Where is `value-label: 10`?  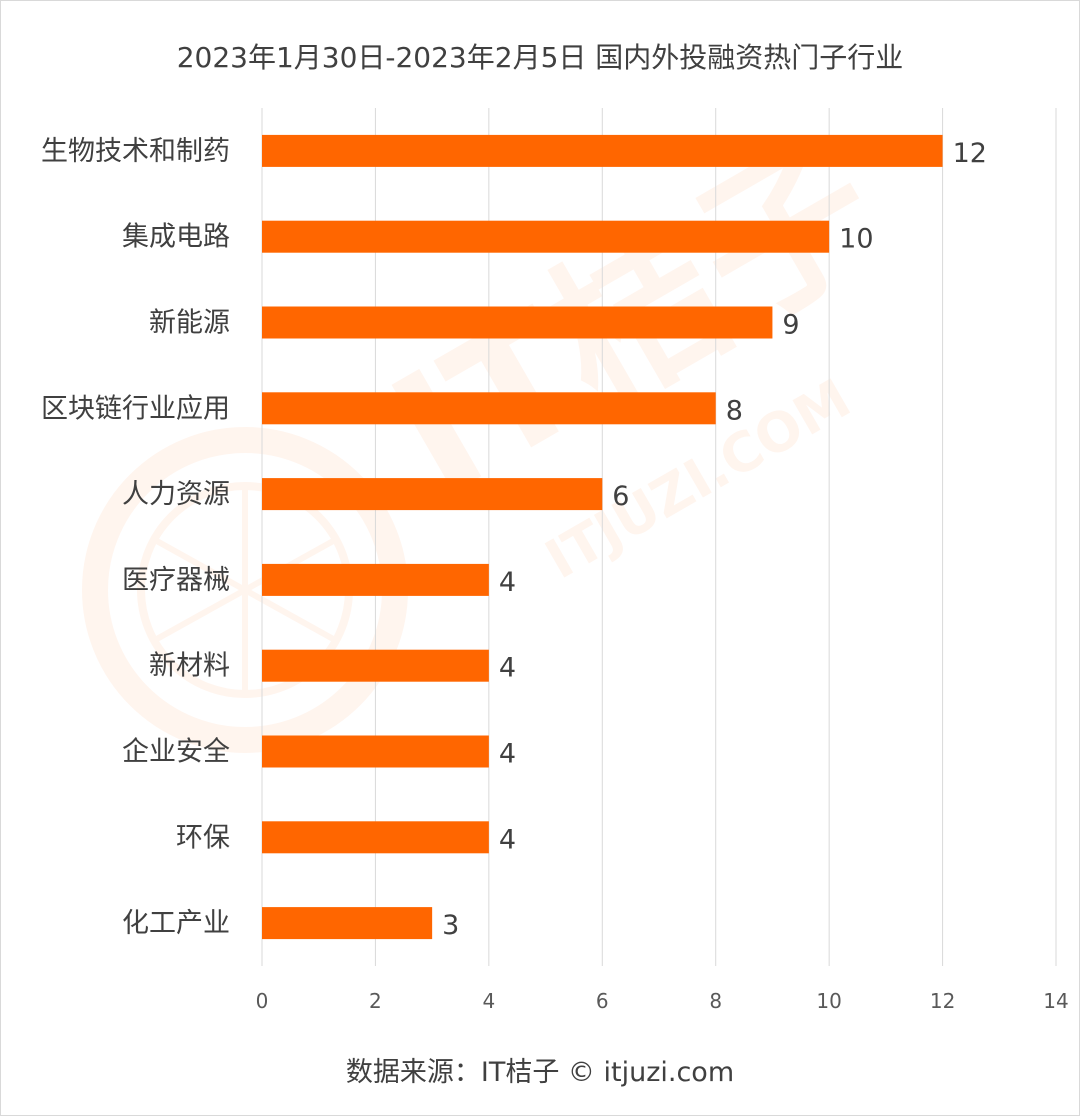
value-label: 10 is located at coordinates (856, 239).